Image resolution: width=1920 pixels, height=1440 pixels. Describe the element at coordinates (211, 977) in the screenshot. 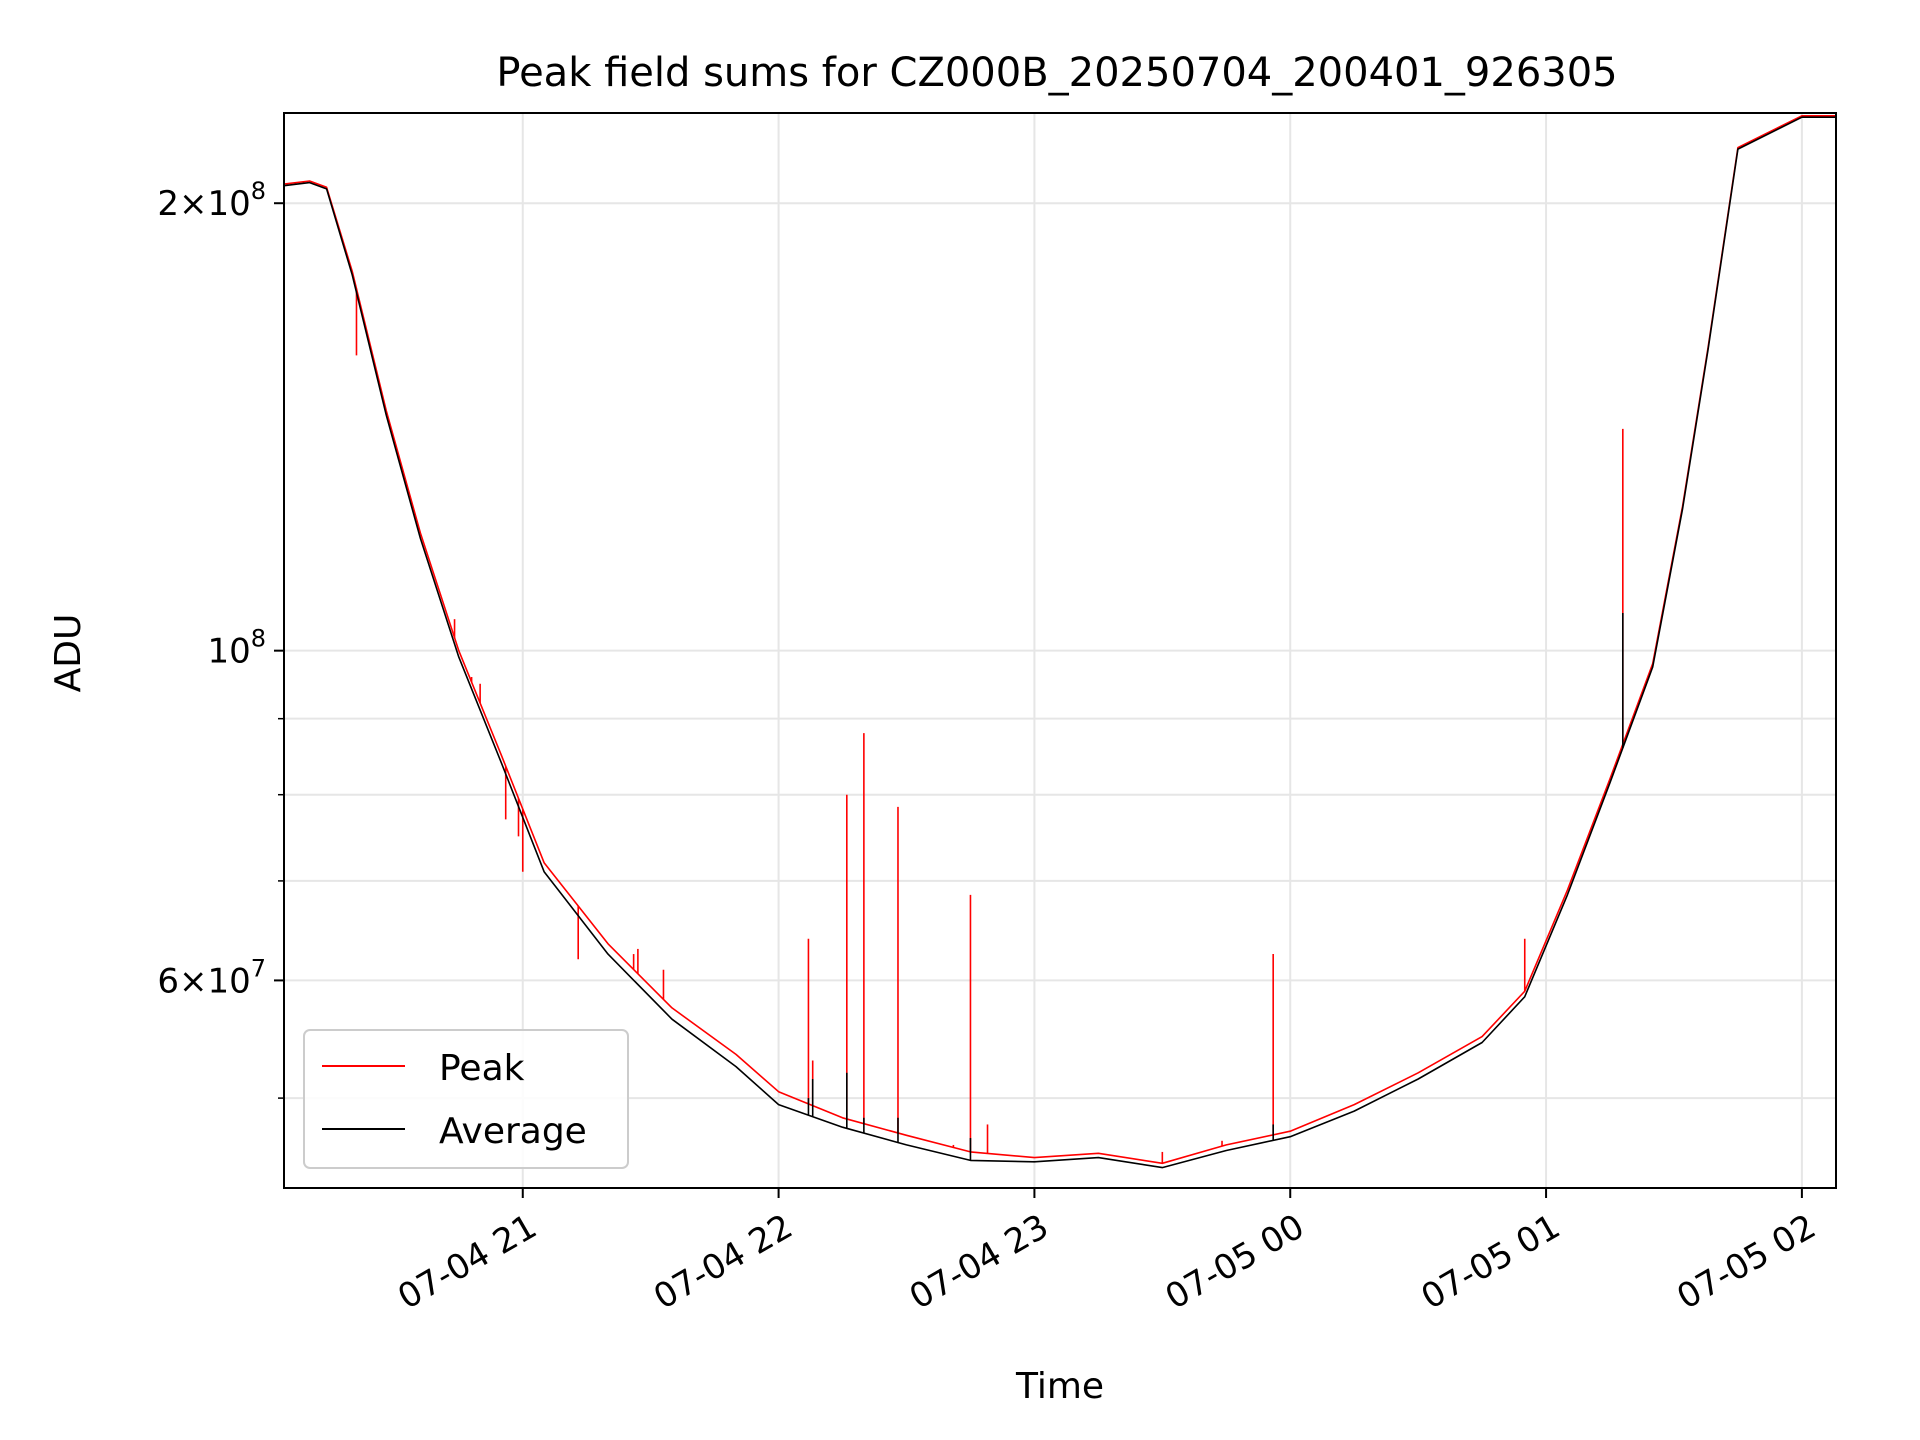

I see `y-tick-label: 6×107` at that location.